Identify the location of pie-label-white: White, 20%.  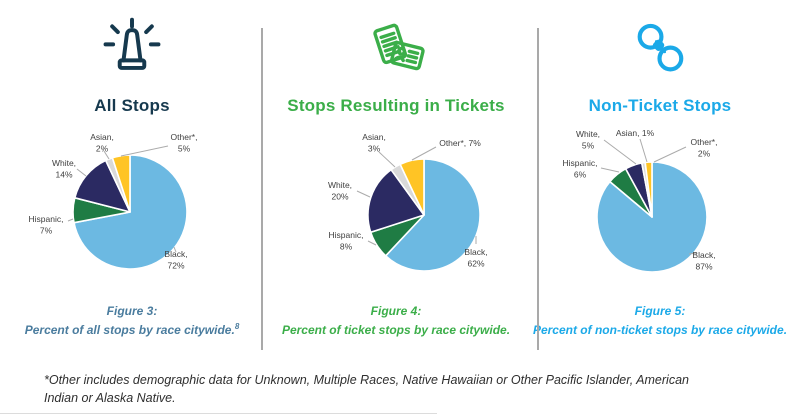
(340, 191).